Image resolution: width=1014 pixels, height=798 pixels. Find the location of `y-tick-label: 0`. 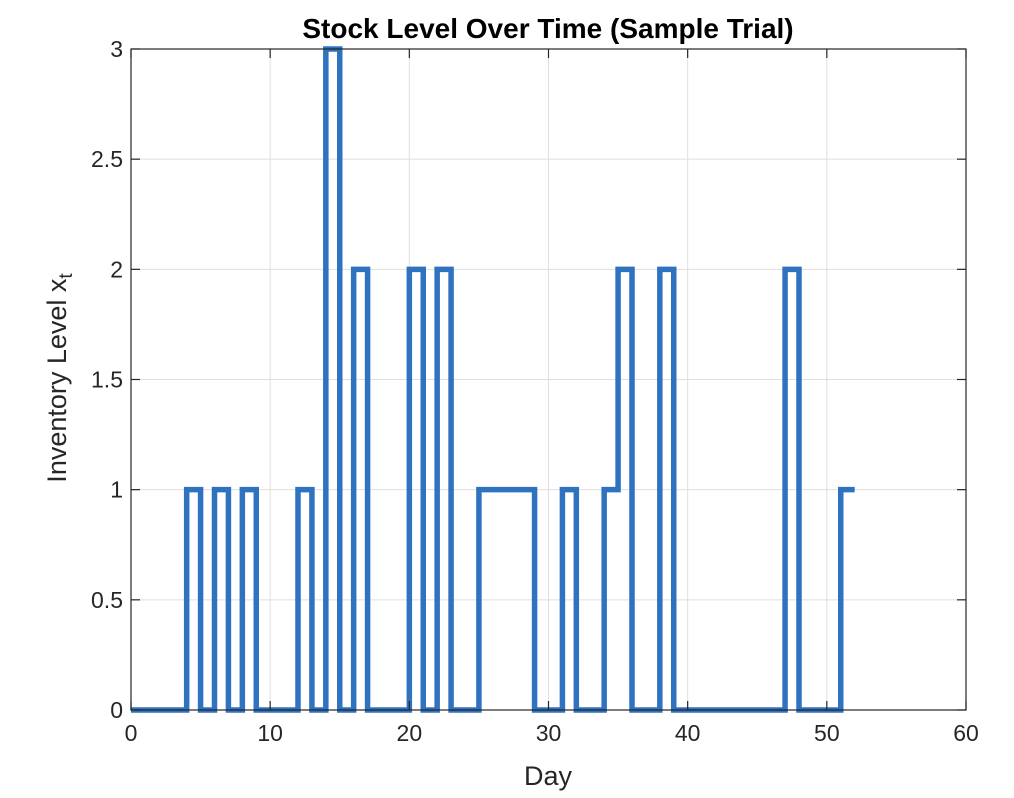

y-tick-label: 0 is located at coordinates (116, 710).